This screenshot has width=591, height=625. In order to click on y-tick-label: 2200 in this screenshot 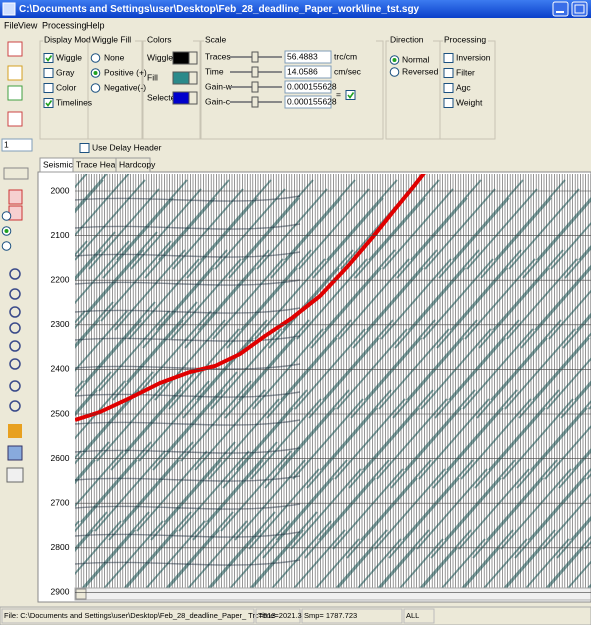, I will do `click(60, 279)`.